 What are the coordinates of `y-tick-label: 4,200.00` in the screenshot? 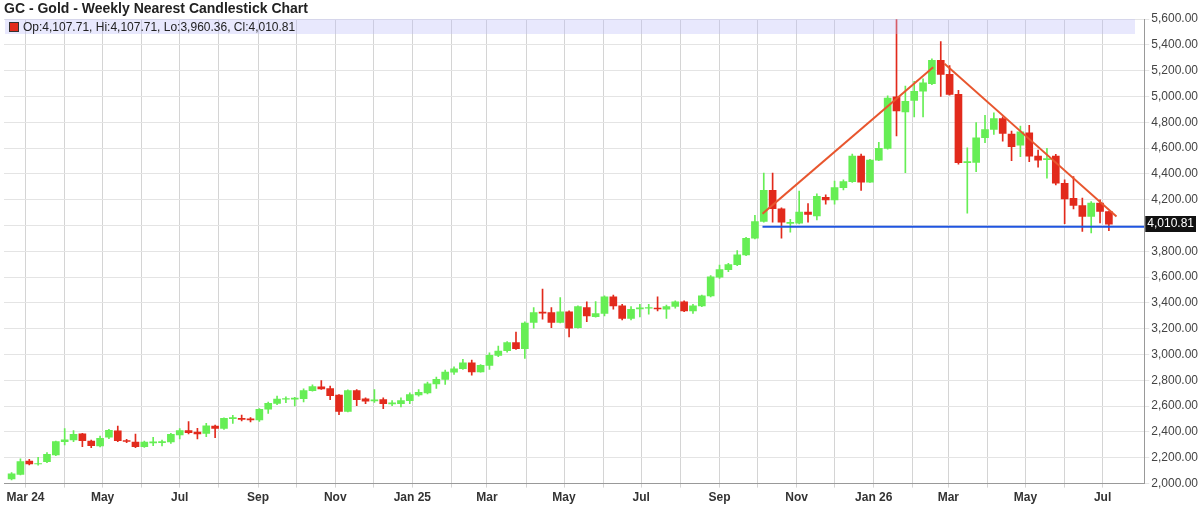 It's located at (1175, 198).